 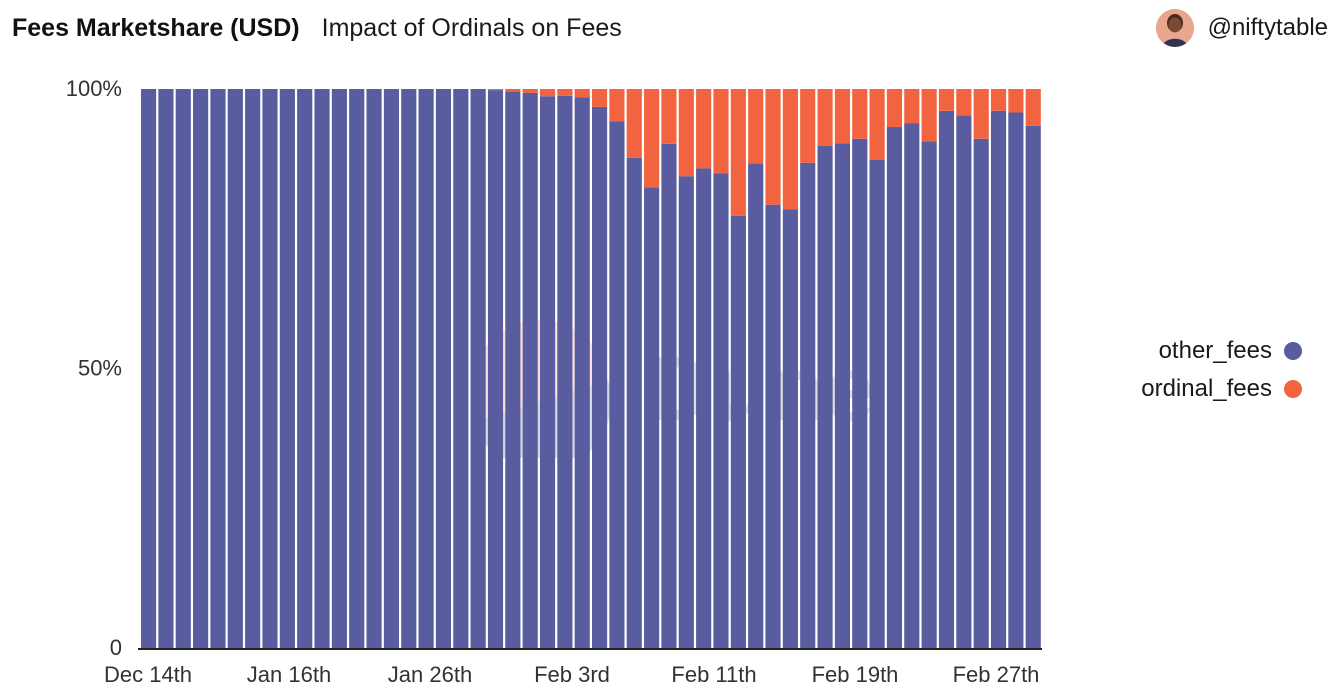 I want to click on legend-item-ordinal-fees: ordinal_fees, so click(x=1221, y=389).